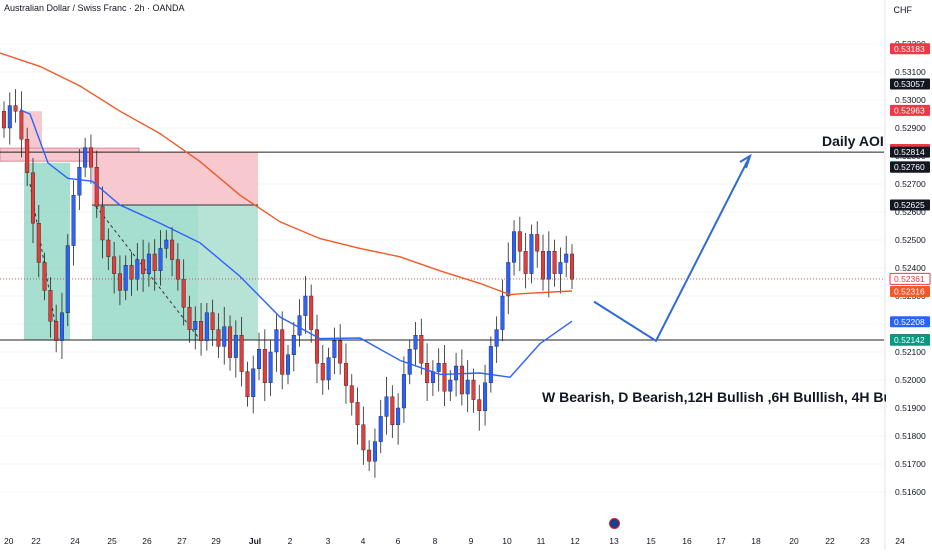 The image size is (932, 555). Describe the element at coordinates (910, 240) in the screenshot. I see `y-tick-label: 0.52500` at that location.